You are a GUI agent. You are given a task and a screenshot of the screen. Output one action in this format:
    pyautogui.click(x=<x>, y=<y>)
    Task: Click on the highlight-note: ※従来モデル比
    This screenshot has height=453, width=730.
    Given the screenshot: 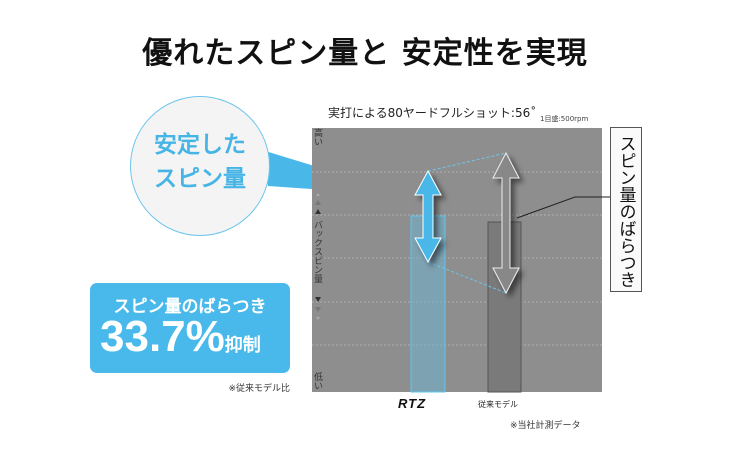 What is the action you would take?
    pyautogui.click(x=259, y=389)
    